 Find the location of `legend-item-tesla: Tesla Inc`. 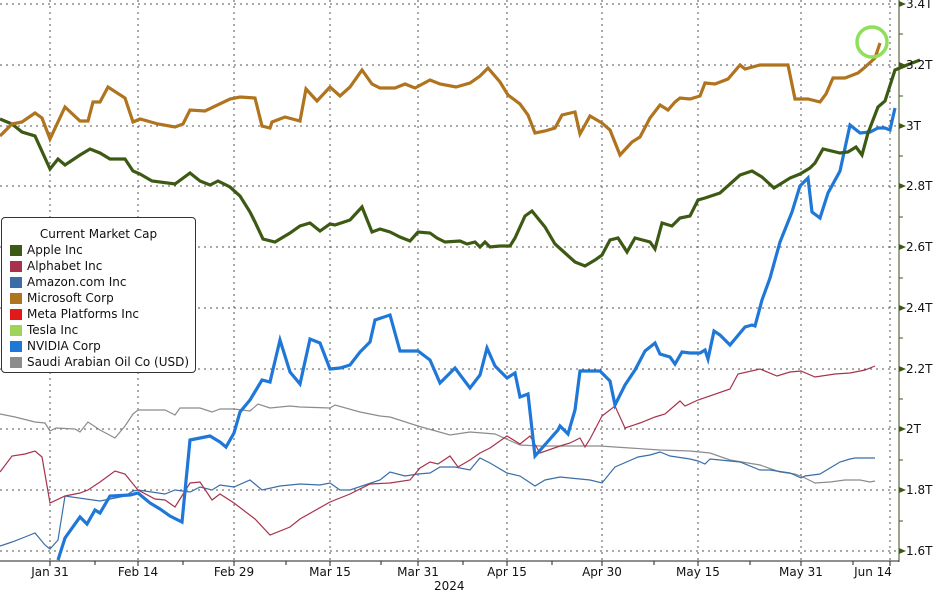

legend-item-tesla: Tesla Inc is located at coordinates (98, 330).